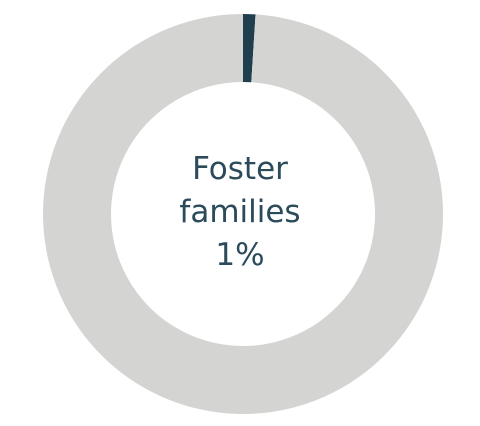 The image size is (480, 426). I want to click on center-label-line-3: 1%, so click(240, 255).